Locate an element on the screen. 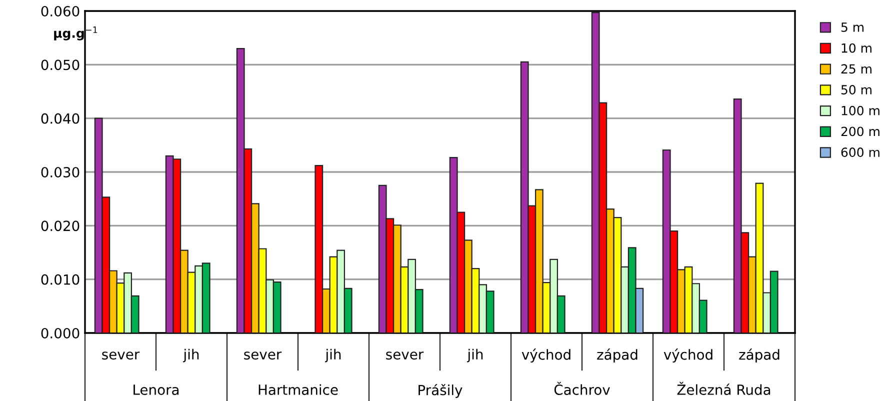 The height and width of the screenshot is (401, 885). legend-label: 600 m is located at coordinates (860, 153).